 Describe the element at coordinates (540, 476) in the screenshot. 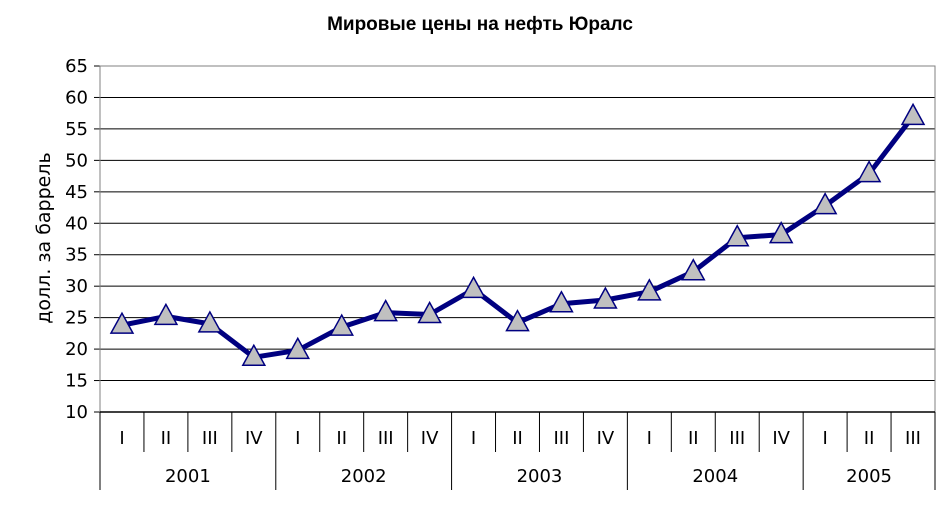

I see `x-group-label: 2003` at that location.